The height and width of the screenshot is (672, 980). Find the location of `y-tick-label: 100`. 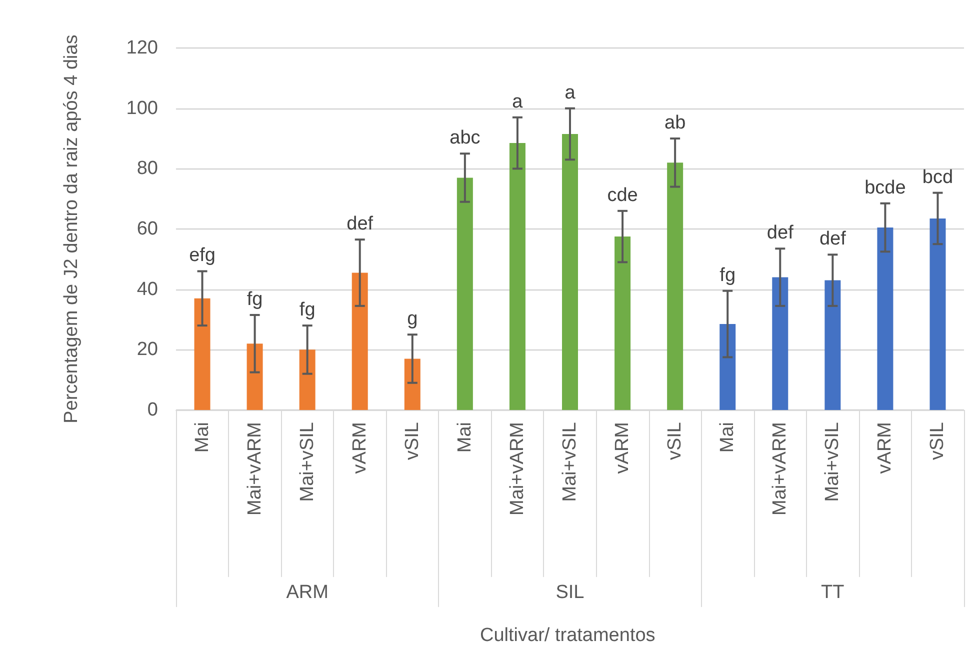

y-tick-label: 100 is located at coordinates (142, 108).